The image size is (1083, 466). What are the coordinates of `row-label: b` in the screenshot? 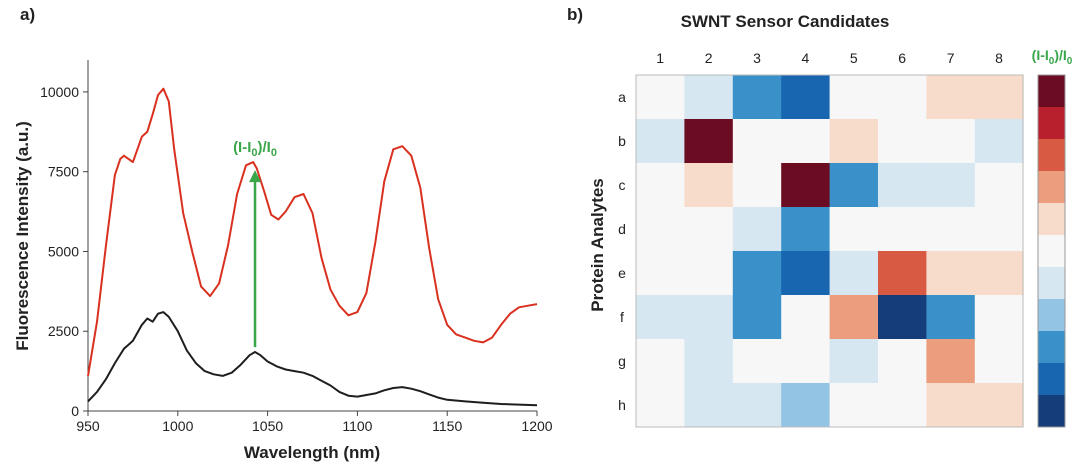 It's located at (622, 141).